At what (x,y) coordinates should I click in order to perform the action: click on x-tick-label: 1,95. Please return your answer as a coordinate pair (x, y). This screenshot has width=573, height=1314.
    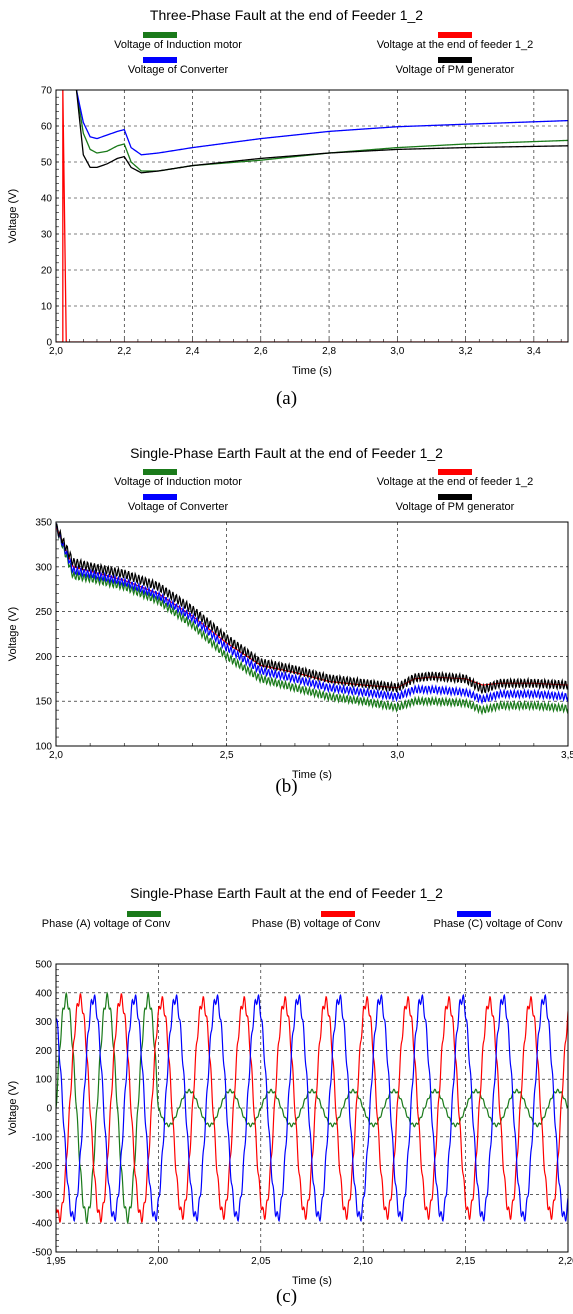
    Looking at the image, I should click on (56, 1261).